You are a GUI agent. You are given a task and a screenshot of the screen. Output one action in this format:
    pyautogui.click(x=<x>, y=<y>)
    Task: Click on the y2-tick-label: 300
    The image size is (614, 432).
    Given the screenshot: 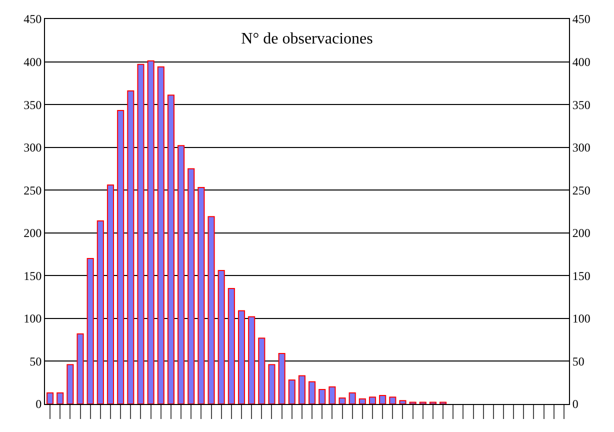 What is the action you would take?
    pyautogui.click(x=581, y=147)
    